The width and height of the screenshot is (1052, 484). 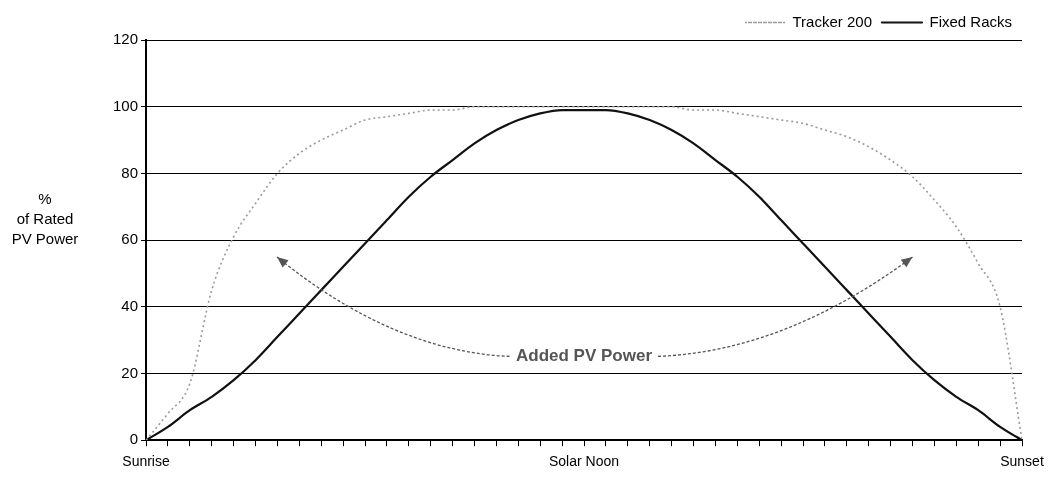 I want to click on y-axis-title: % of Rated PV Power, so click(x=45, y=219).